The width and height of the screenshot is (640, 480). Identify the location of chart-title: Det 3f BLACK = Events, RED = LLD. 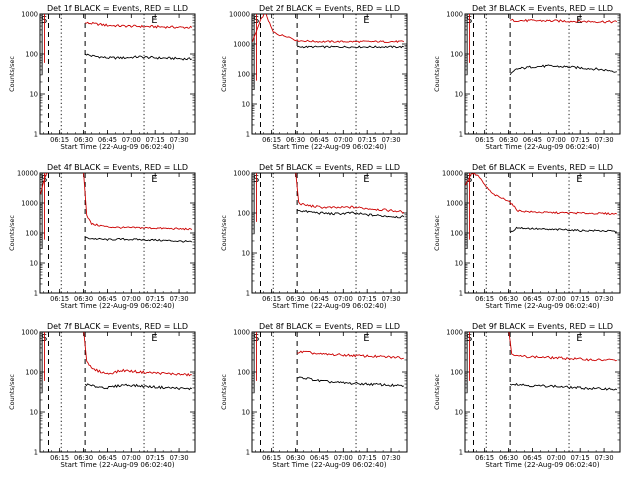
(542, 8).